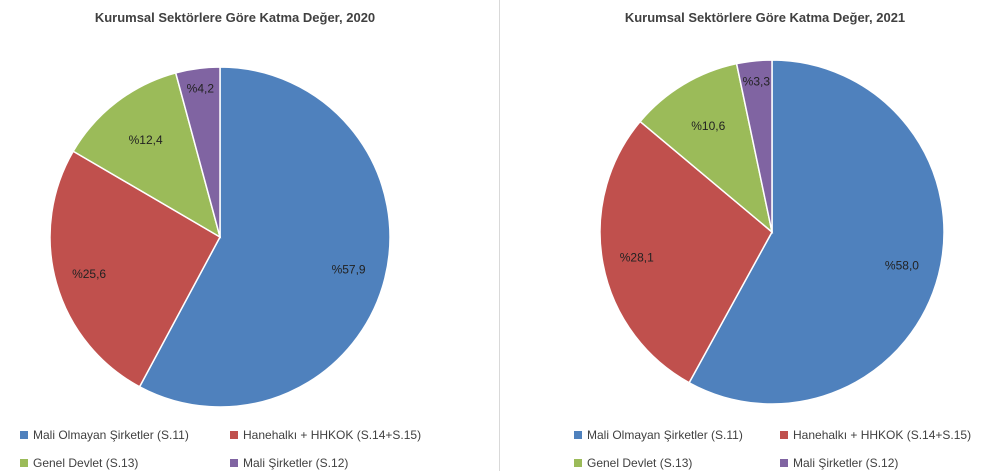 The image size is (1000, 471). Describe the element at coordinates (637, 257) in the screenshot. I see `data-label: %28,1` at that location.